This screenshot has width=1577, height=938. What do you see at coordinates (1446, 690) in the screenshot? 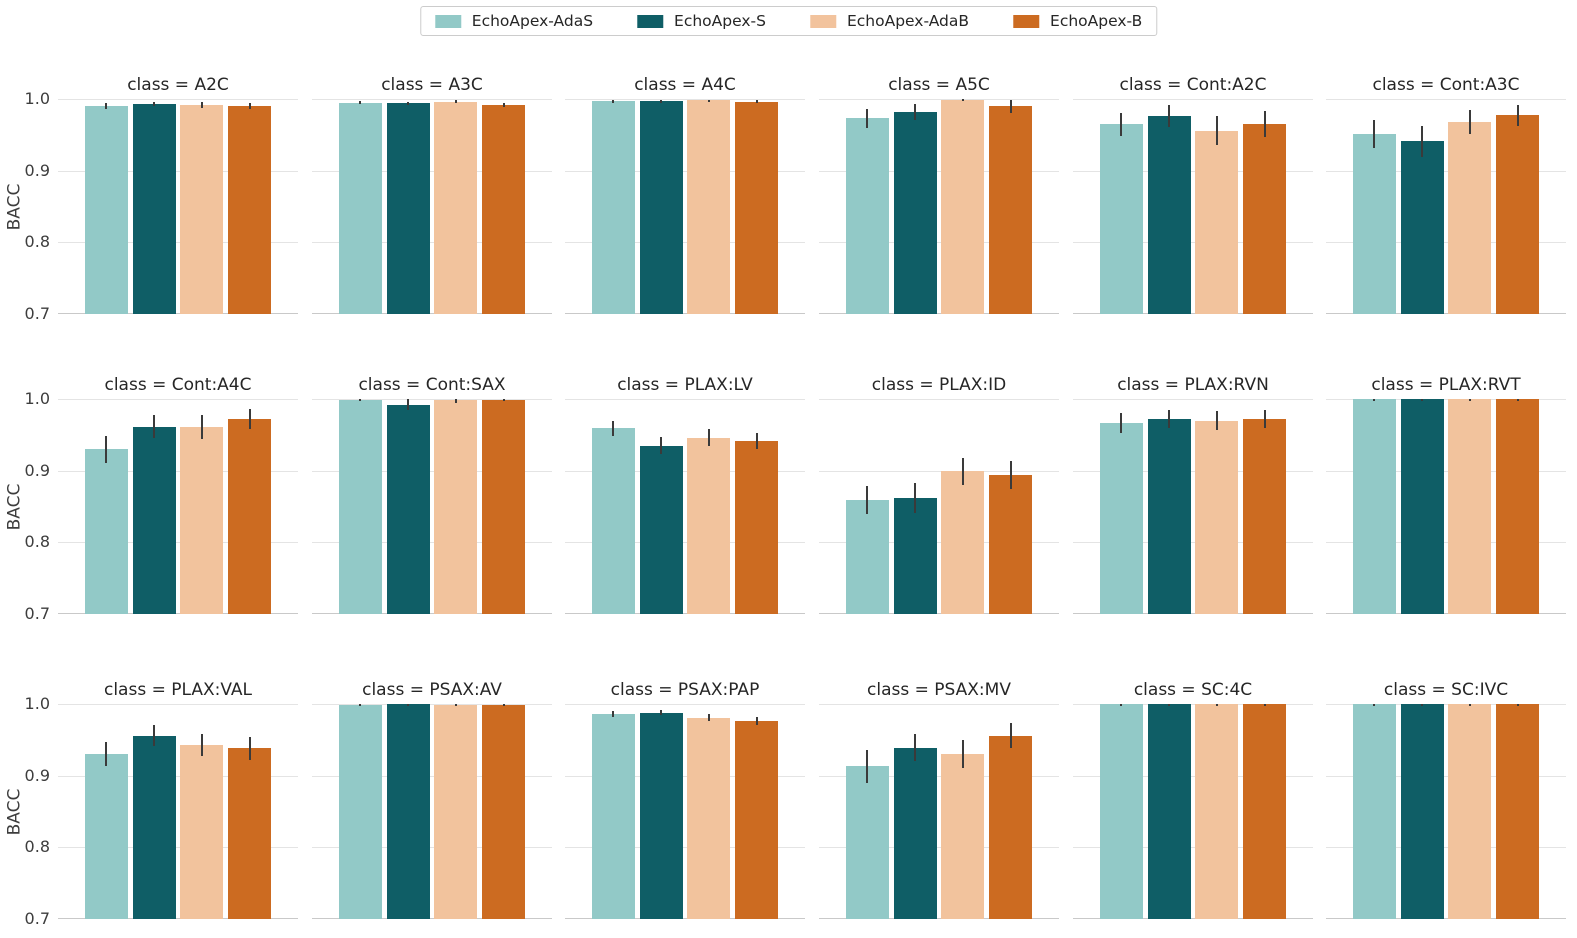
I see `facet-title: class = SC:IVC` at bounding box center [1446, 690].